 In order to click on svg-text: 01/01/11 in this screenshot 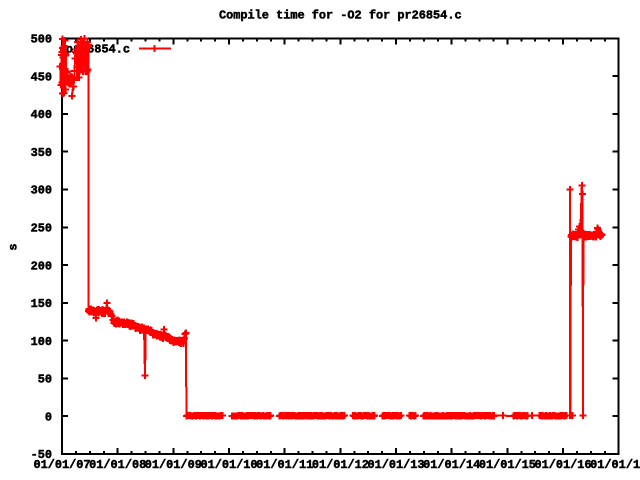, I will do `click(284, 465)`.